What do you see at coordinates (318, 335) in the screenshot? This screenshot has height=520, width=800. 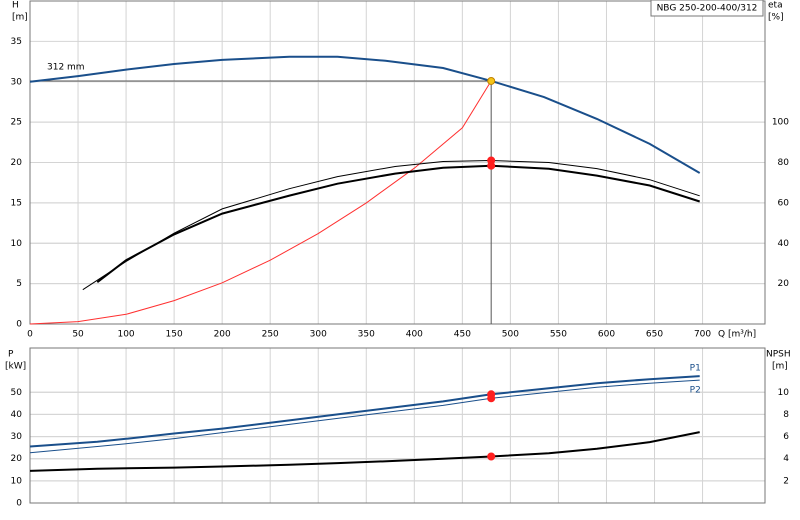 I see `x-tick-label: 300` at bounding box center [318, 335].